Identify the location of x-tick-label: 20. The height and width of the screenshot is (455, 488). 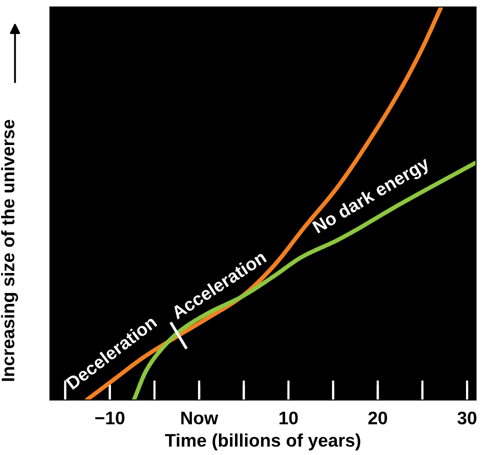
(378, 418).